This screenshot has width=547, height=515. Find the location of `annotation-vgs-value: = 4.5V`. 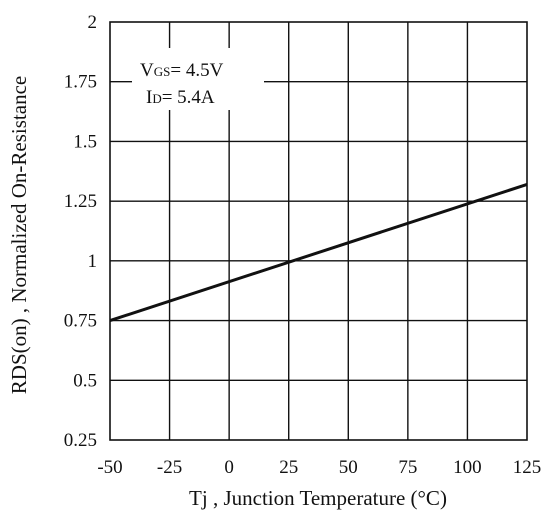

annotation-vgs-value: = 4.5V is located at coordinates (196, 70).